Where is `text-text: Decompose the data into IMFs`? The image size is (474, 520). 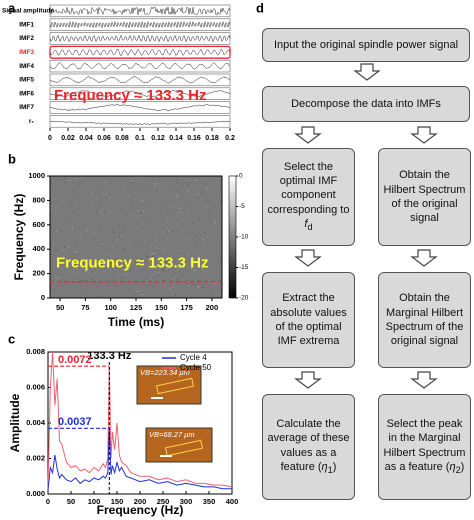
text-text: Decompose the data into IMFs is located at coordinates (366, 103).